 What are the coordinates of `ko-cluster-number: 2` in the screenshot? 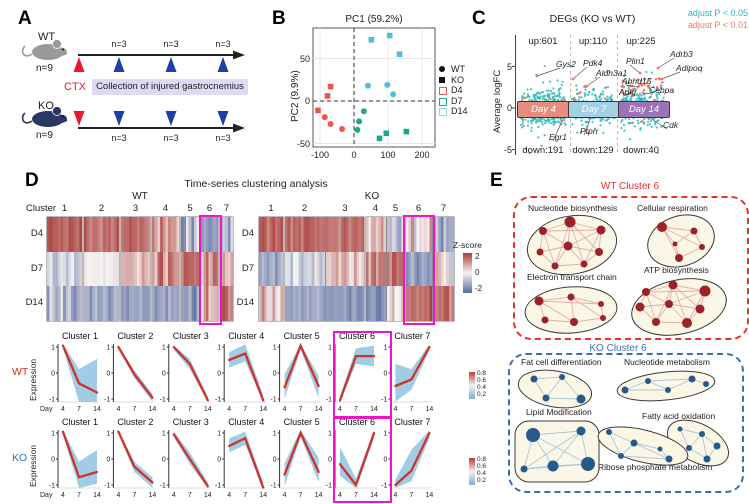 It's located at (304, 208).